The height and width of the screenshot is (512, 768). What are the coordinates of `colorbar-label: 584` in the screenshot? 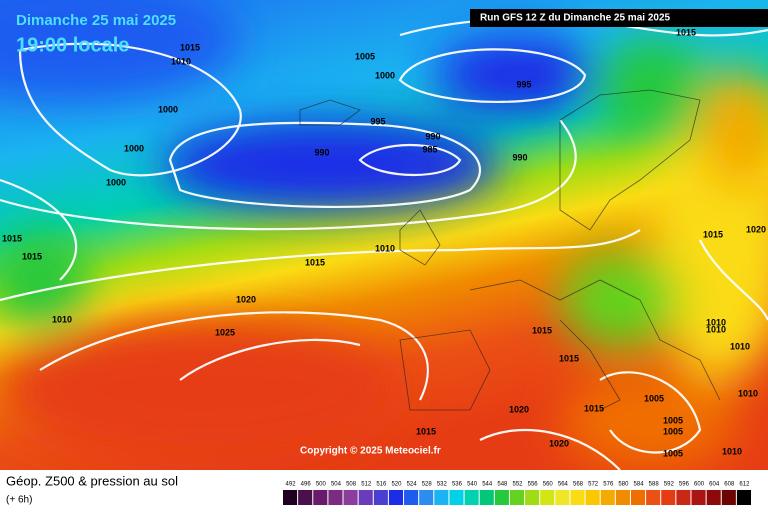 It's located at (639, 485).